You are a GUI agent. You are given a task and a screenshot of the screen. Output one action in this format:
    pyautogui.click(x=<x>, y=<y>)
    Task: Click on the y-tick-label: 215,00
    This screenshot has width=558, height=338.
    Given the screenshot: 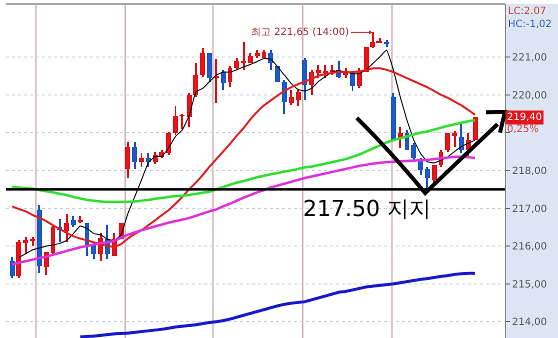 What is the action you would take?
    pyautogui.click(x=529, y=284)
    